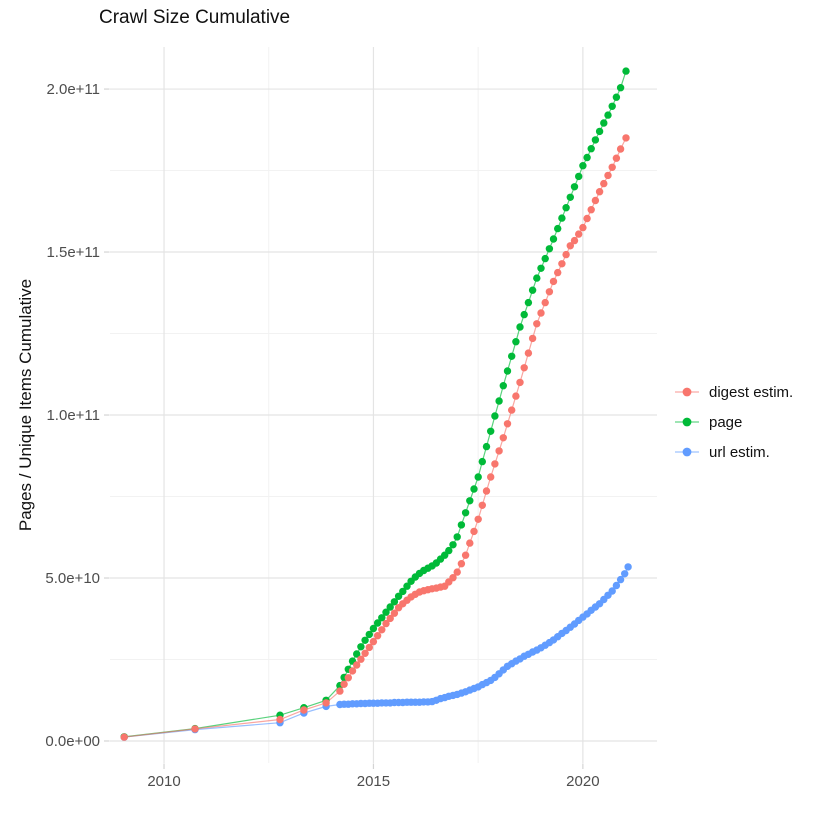  What do you see at coordinates (376, 652) in the screenshot?
I see `series-line-url-estim-` at bounding box center [376, 652].